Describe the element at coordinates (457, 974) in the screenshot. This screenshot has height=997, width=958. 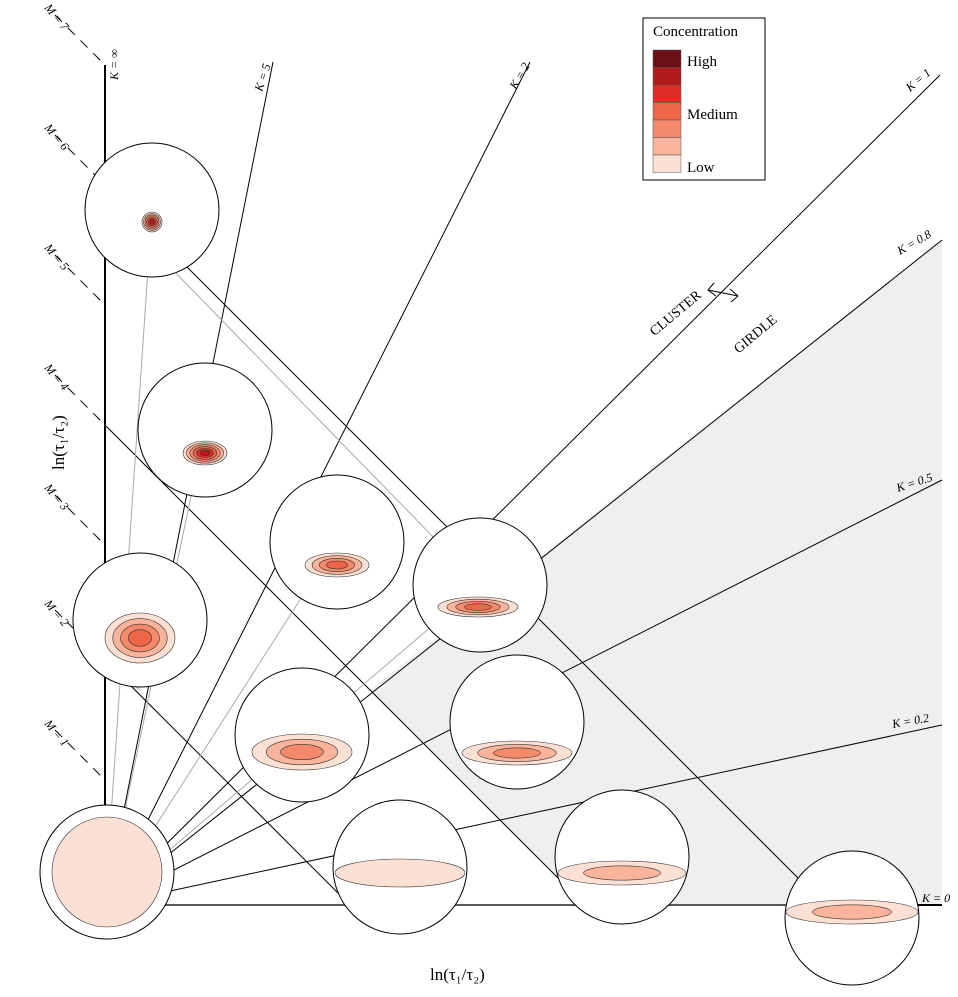
I see `x-axis-label: ln(τ₁/τ₂)` at that location.